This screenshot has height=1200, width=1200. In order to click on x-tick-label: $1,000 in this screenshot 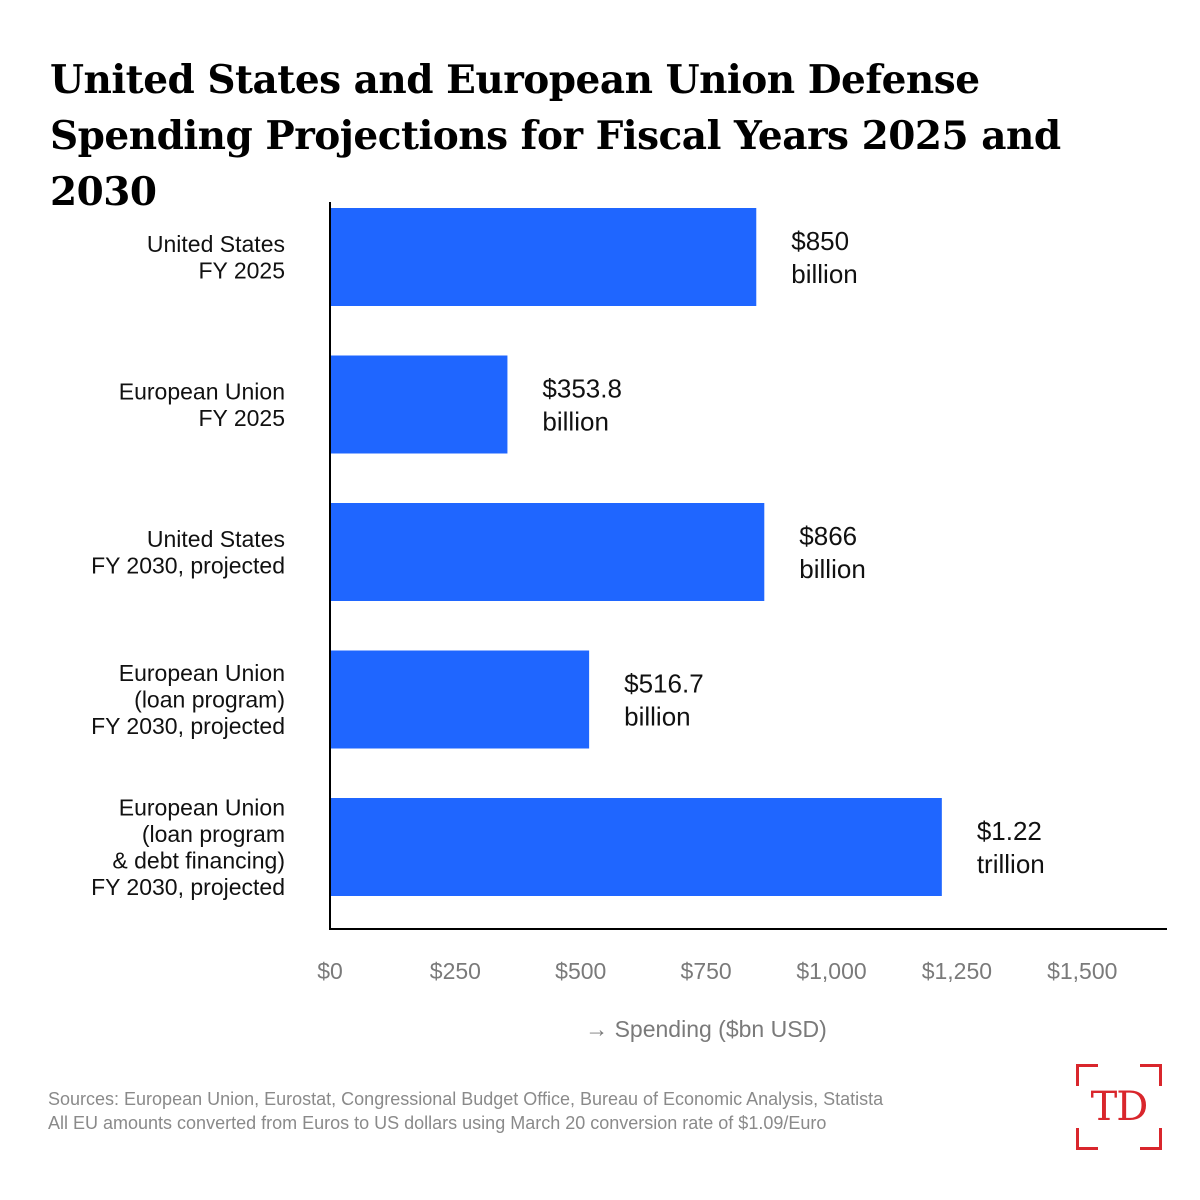, I will do `click(831, 971)`.